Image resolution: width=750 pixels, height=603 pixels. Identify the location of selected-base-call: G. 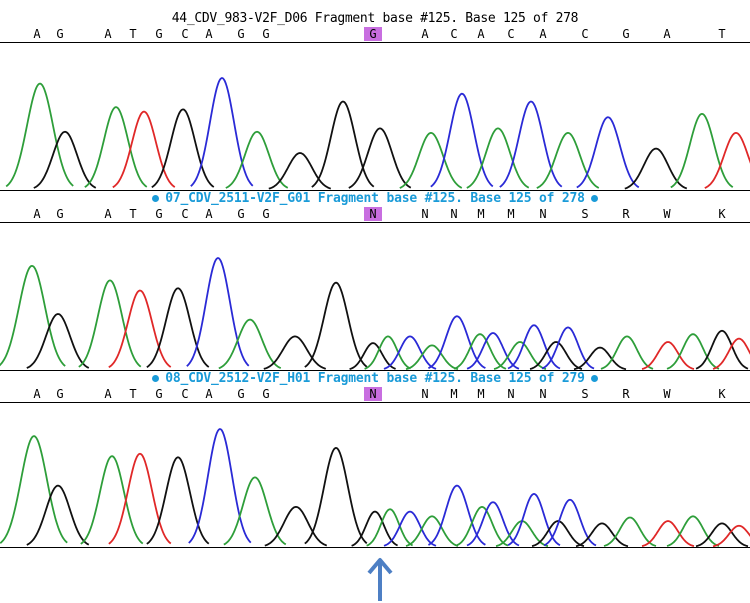
(373, 34).